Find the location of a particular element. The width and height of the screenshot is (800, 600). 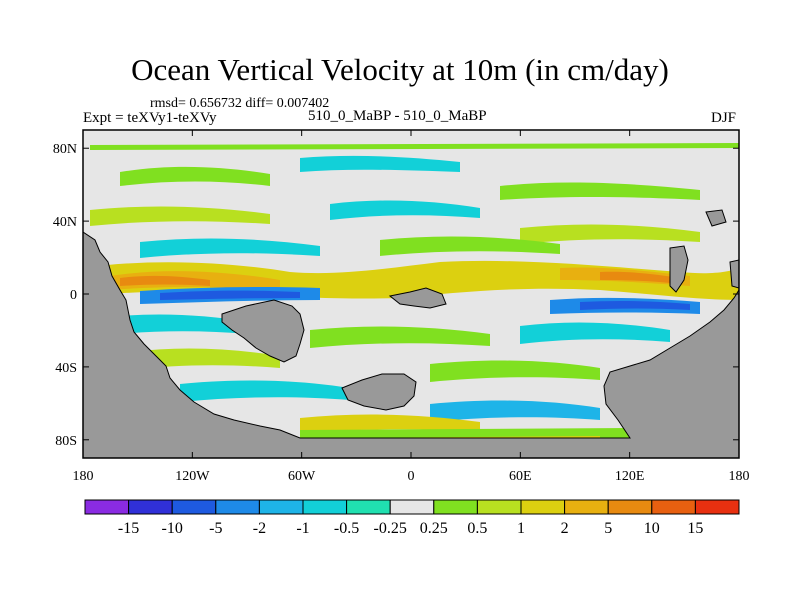

colorbar-label: 1 is located at coordinates (521, 528).